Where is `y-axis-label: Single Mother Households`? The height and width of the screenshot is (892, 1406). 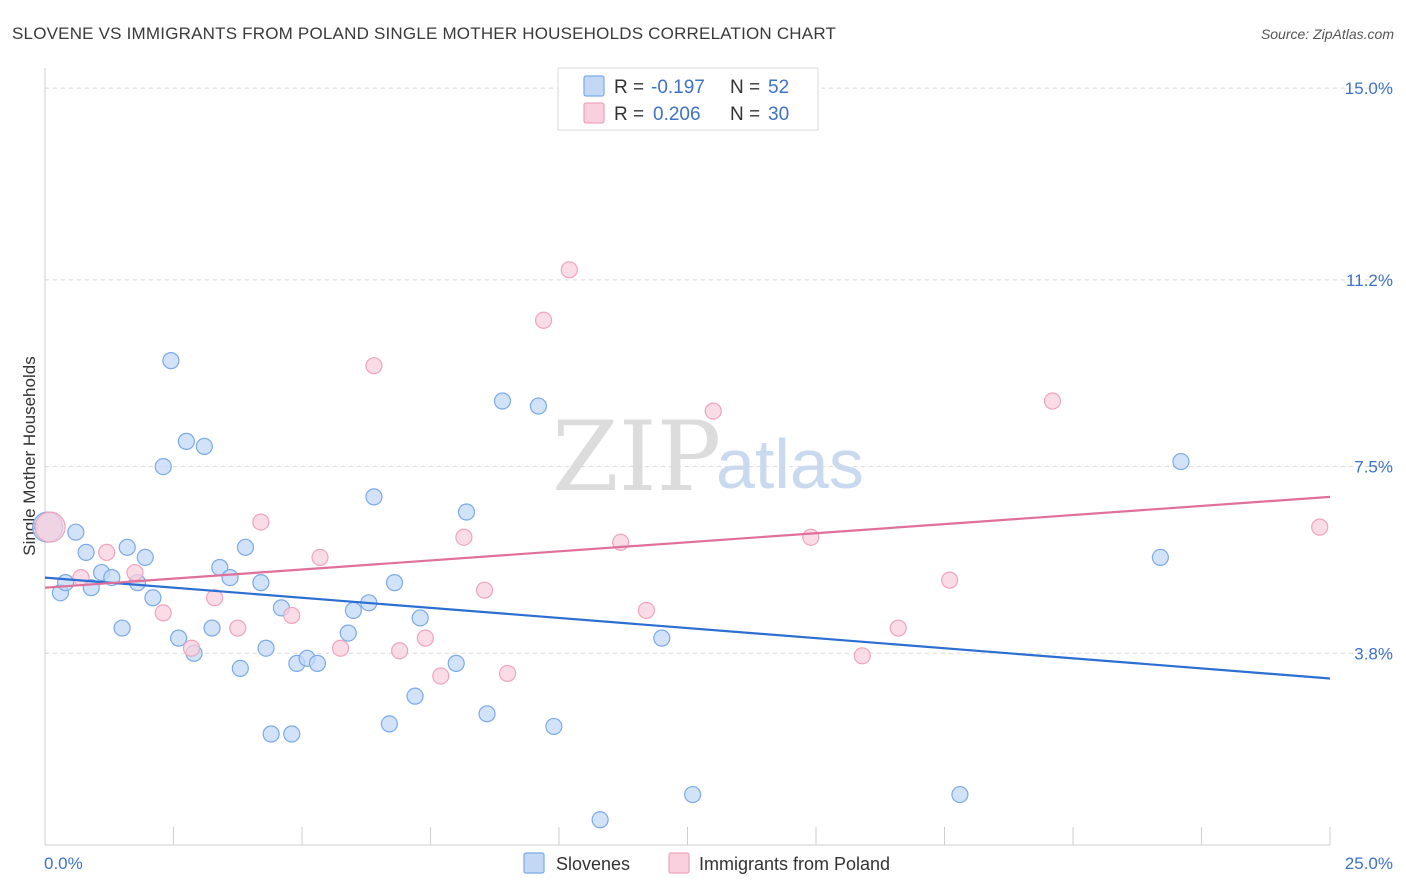 y-axis-label: Single Mother Households is located at coordinates (29, 455).